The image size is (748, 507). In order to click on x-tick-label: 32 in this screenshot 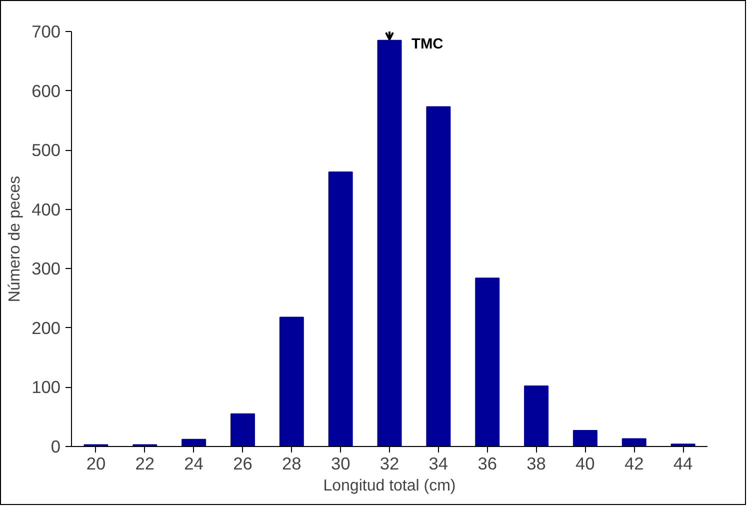, I will do `click(390, 464)`.